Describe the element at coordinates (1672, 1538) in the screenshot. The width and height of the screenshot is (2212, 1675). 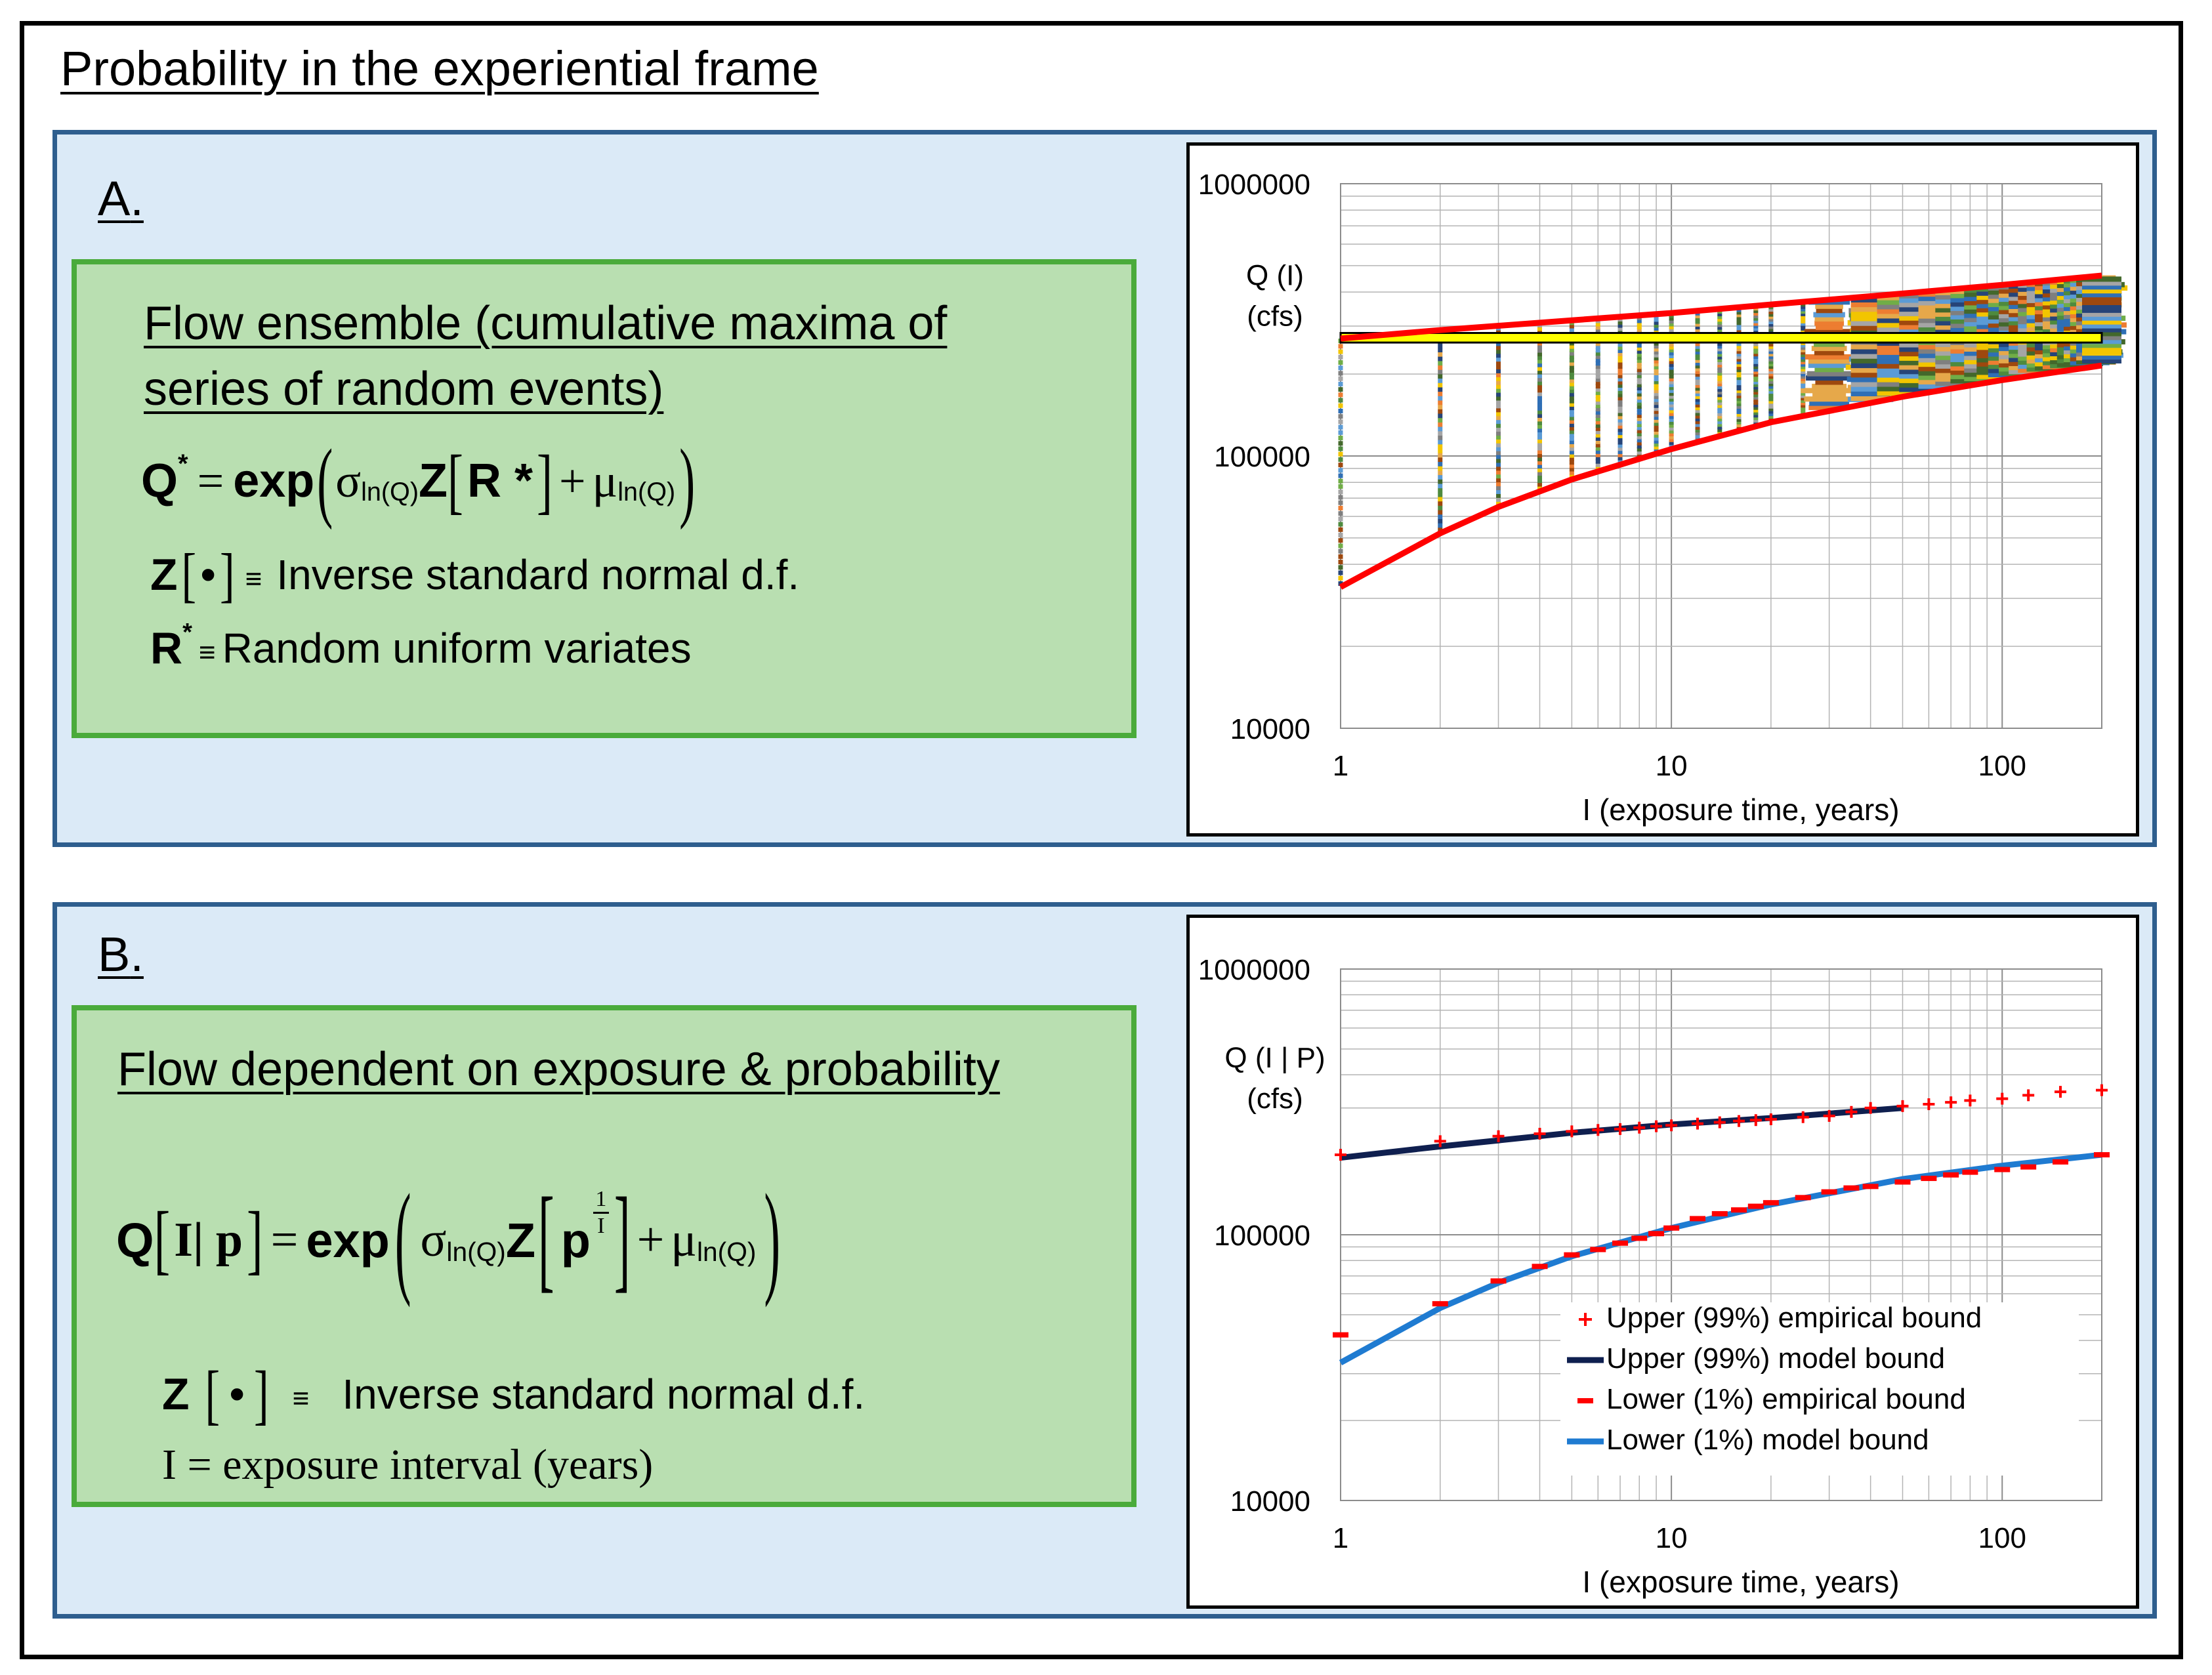
I see `x-tick-label: 10` at that location.